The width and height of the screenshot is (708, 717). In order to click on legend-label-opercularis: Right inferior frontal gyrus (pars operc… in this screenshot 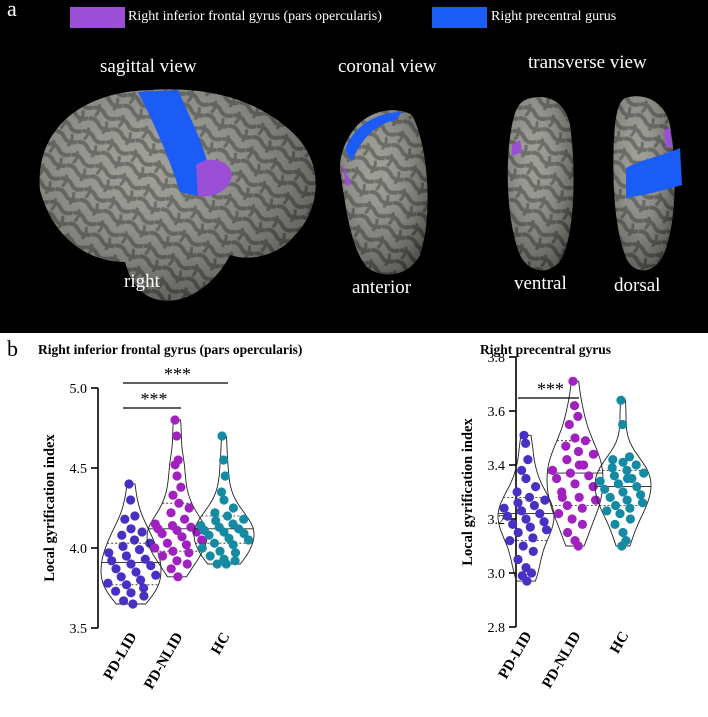, I will do `click(255, 16)`.